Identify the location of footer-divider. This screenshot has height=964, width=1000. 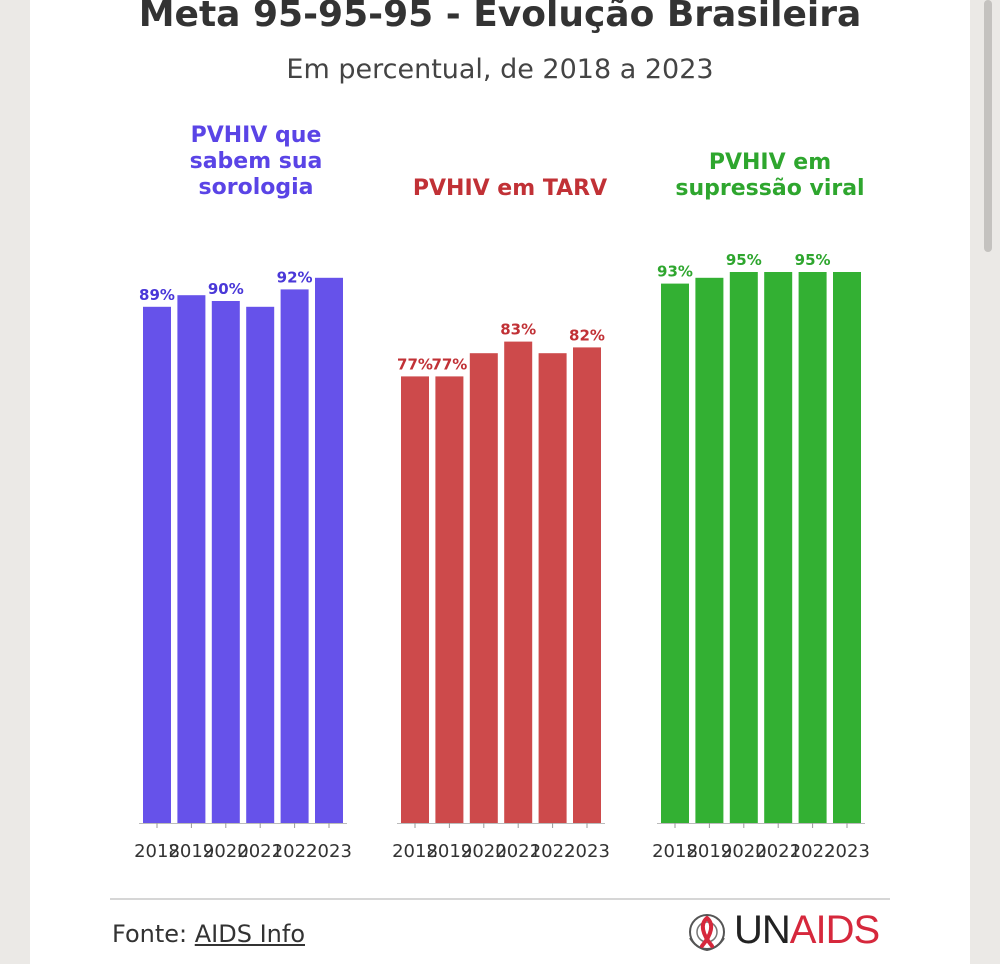
(500, 899).